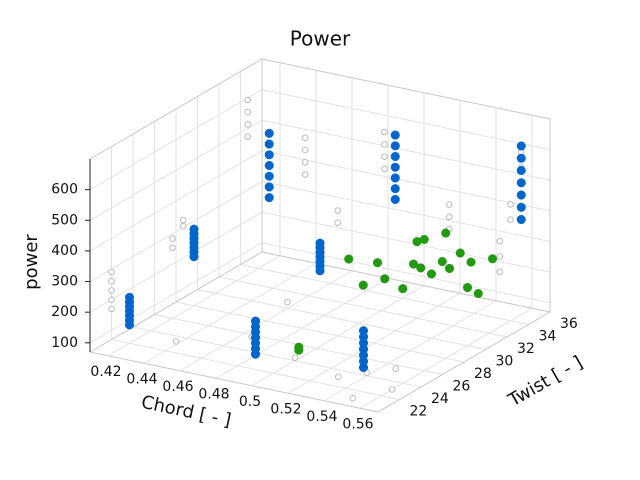  Describe the element at coordinates (526, 349) in the screenshot. I see `y-tick-label: 32` at that location.